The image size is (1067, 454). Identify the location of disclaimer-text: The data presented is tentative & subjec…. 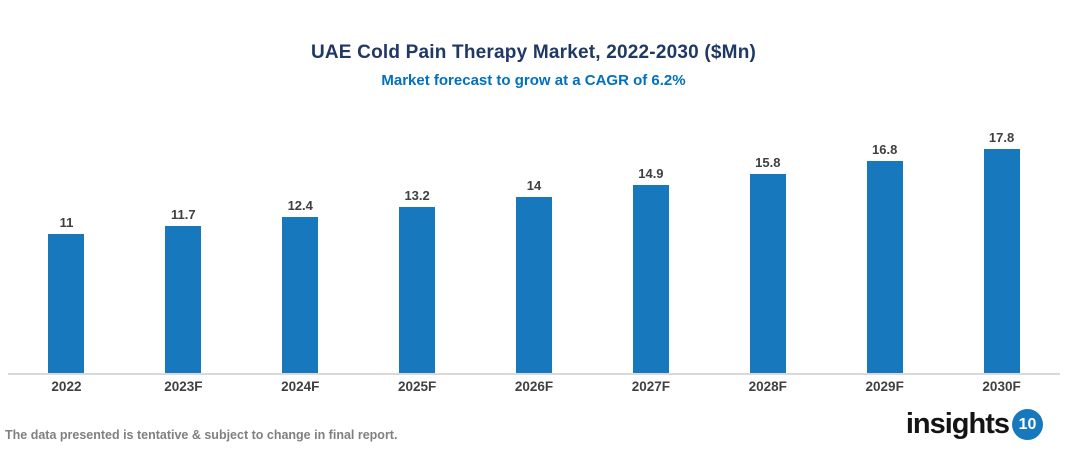
(201, 435).